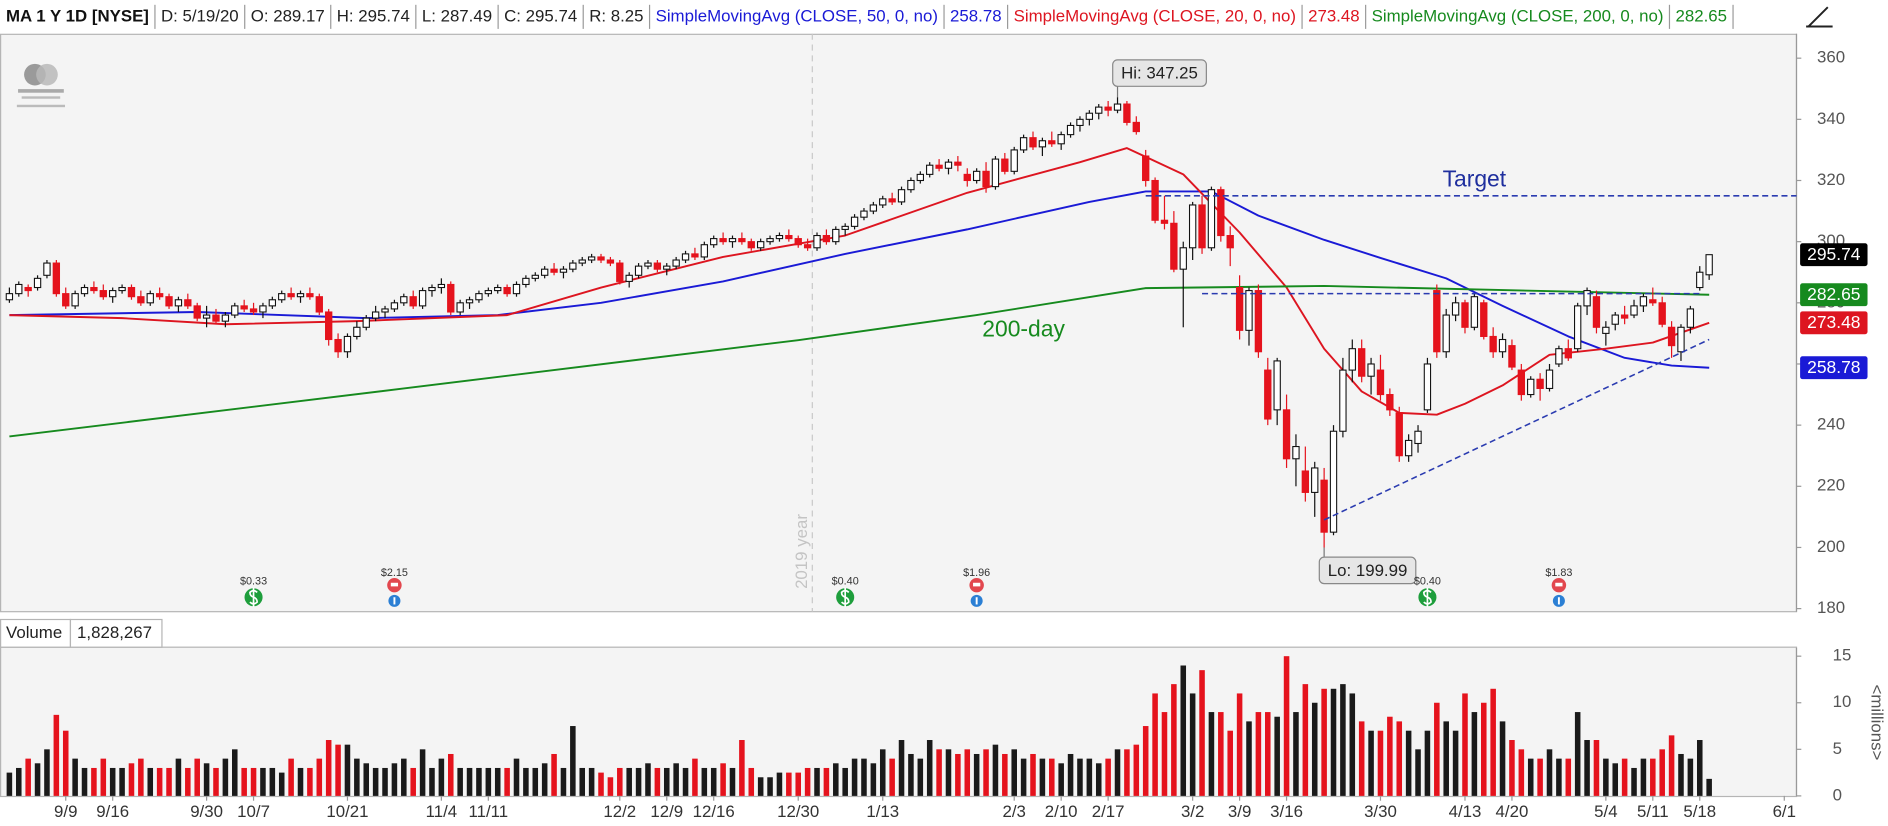  I want to click on y-tick-label: 5, so click(1837, 748).